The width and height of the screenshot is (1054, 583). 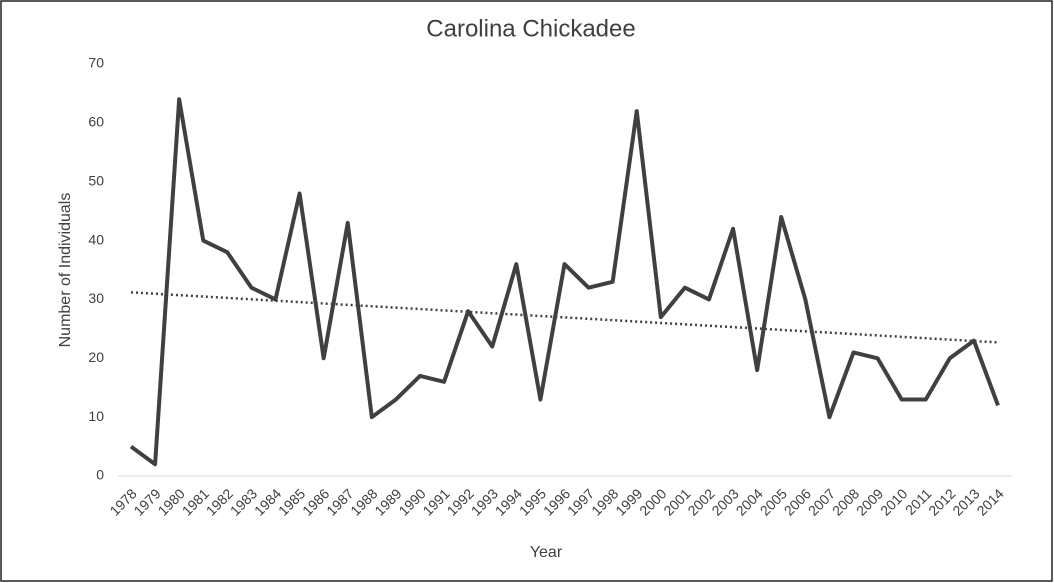 I want to click on y-tick-label: 60, so click(x=96, y=122).